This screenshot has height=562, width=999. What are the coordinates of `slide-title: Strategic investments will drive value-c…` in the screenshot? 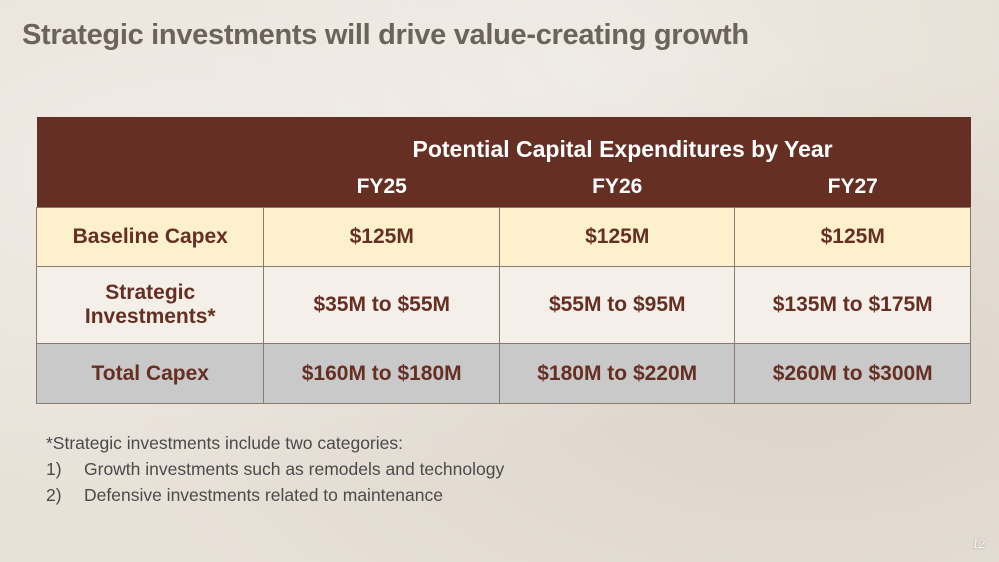 It's located at (385, 35).